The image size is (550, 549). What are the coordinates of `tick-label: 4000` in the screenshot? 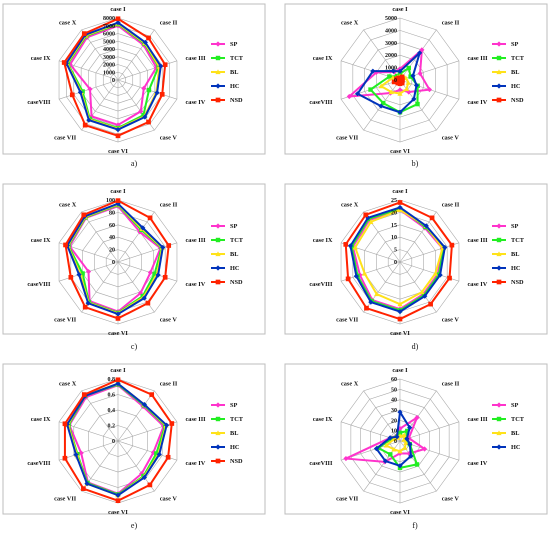 It's located at (391, 31).